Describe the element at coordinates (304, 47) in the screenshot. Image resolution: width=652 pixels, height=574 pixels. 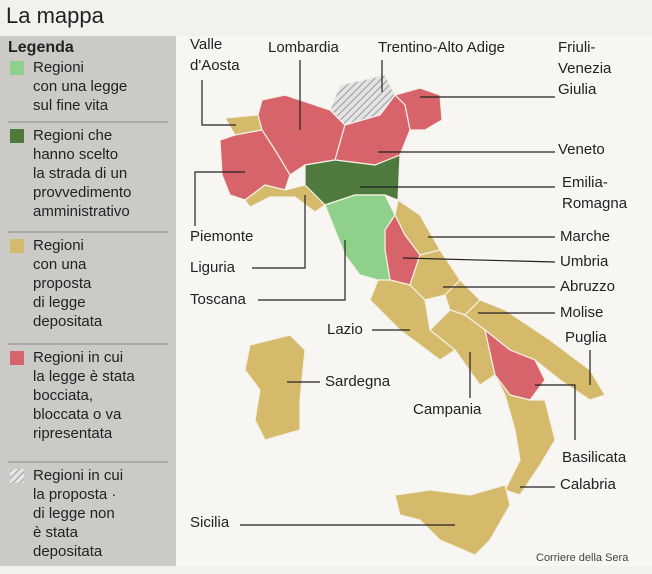
I see `region-label: Lombardia` at that location.